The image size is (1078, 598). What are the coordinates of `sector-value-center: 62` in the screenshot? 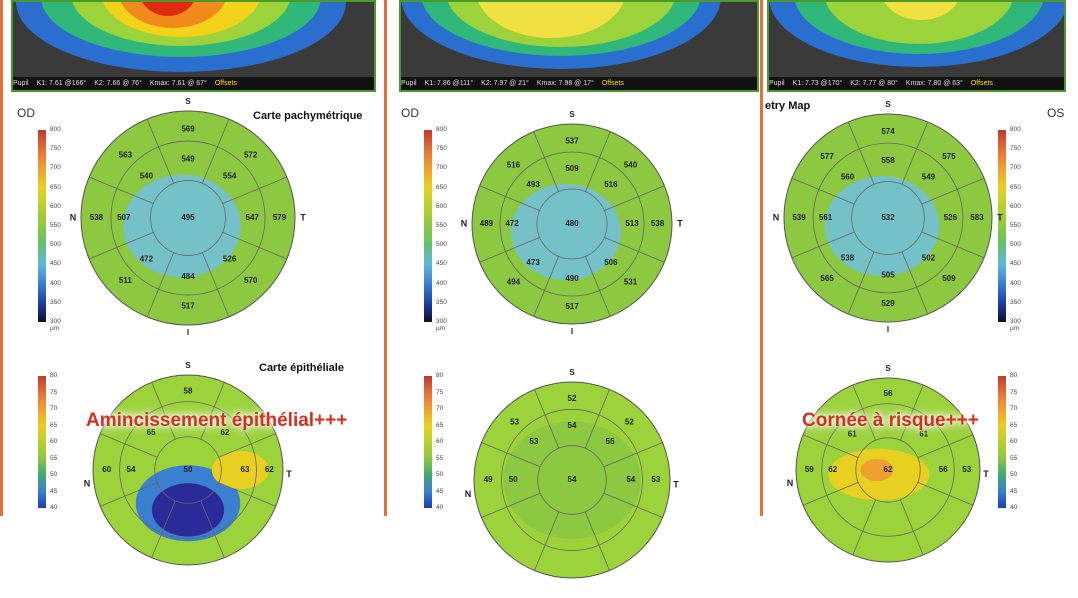 It's located at (888, 469).